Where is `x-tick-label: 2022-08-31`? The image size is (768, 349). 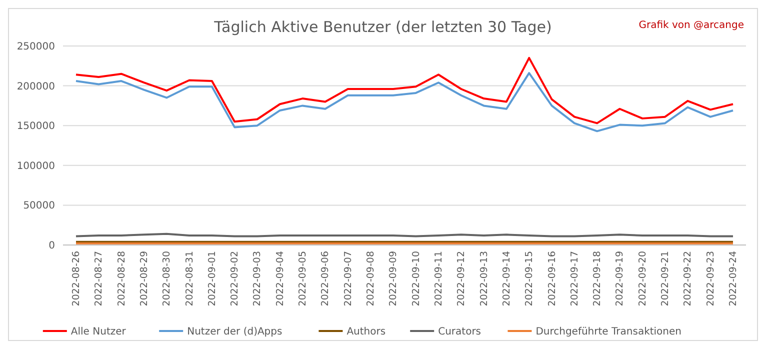
x-tick-label: 2022-08-31 is located at coordinates (190, 278).